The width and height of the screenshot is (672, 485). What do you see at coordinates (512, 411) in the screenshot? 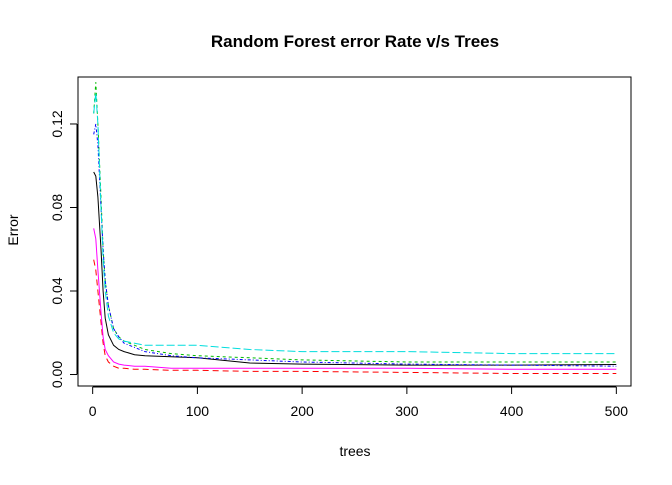
I see `x-tick-label: 400` at bounding box center [512, 411].